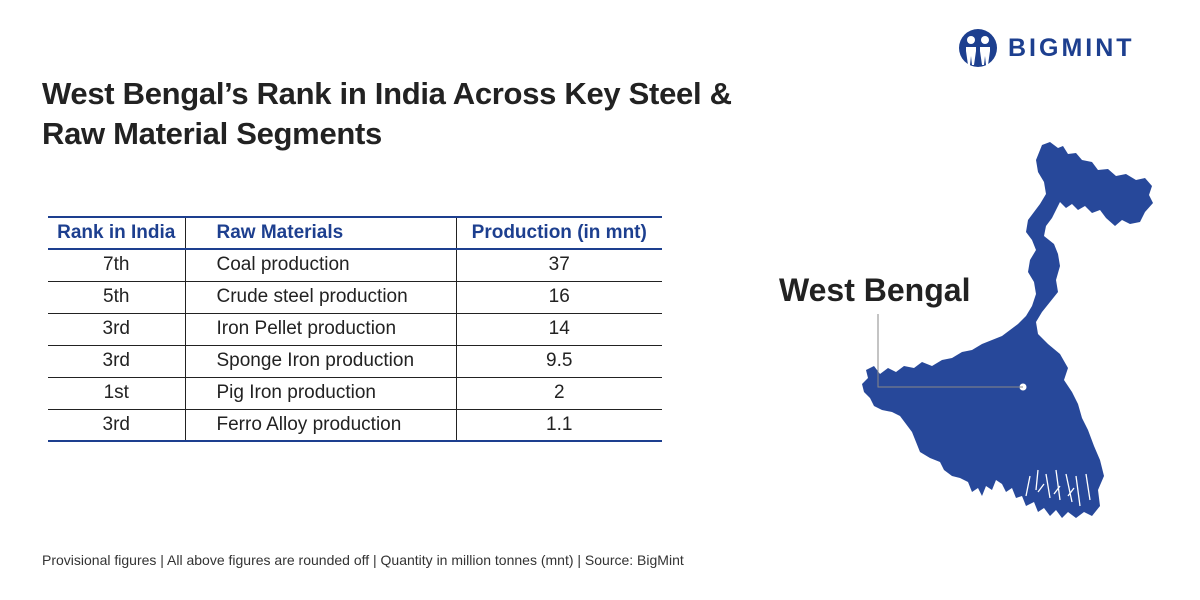  I want to click on cell-rank: 1st, so click(117, 393).